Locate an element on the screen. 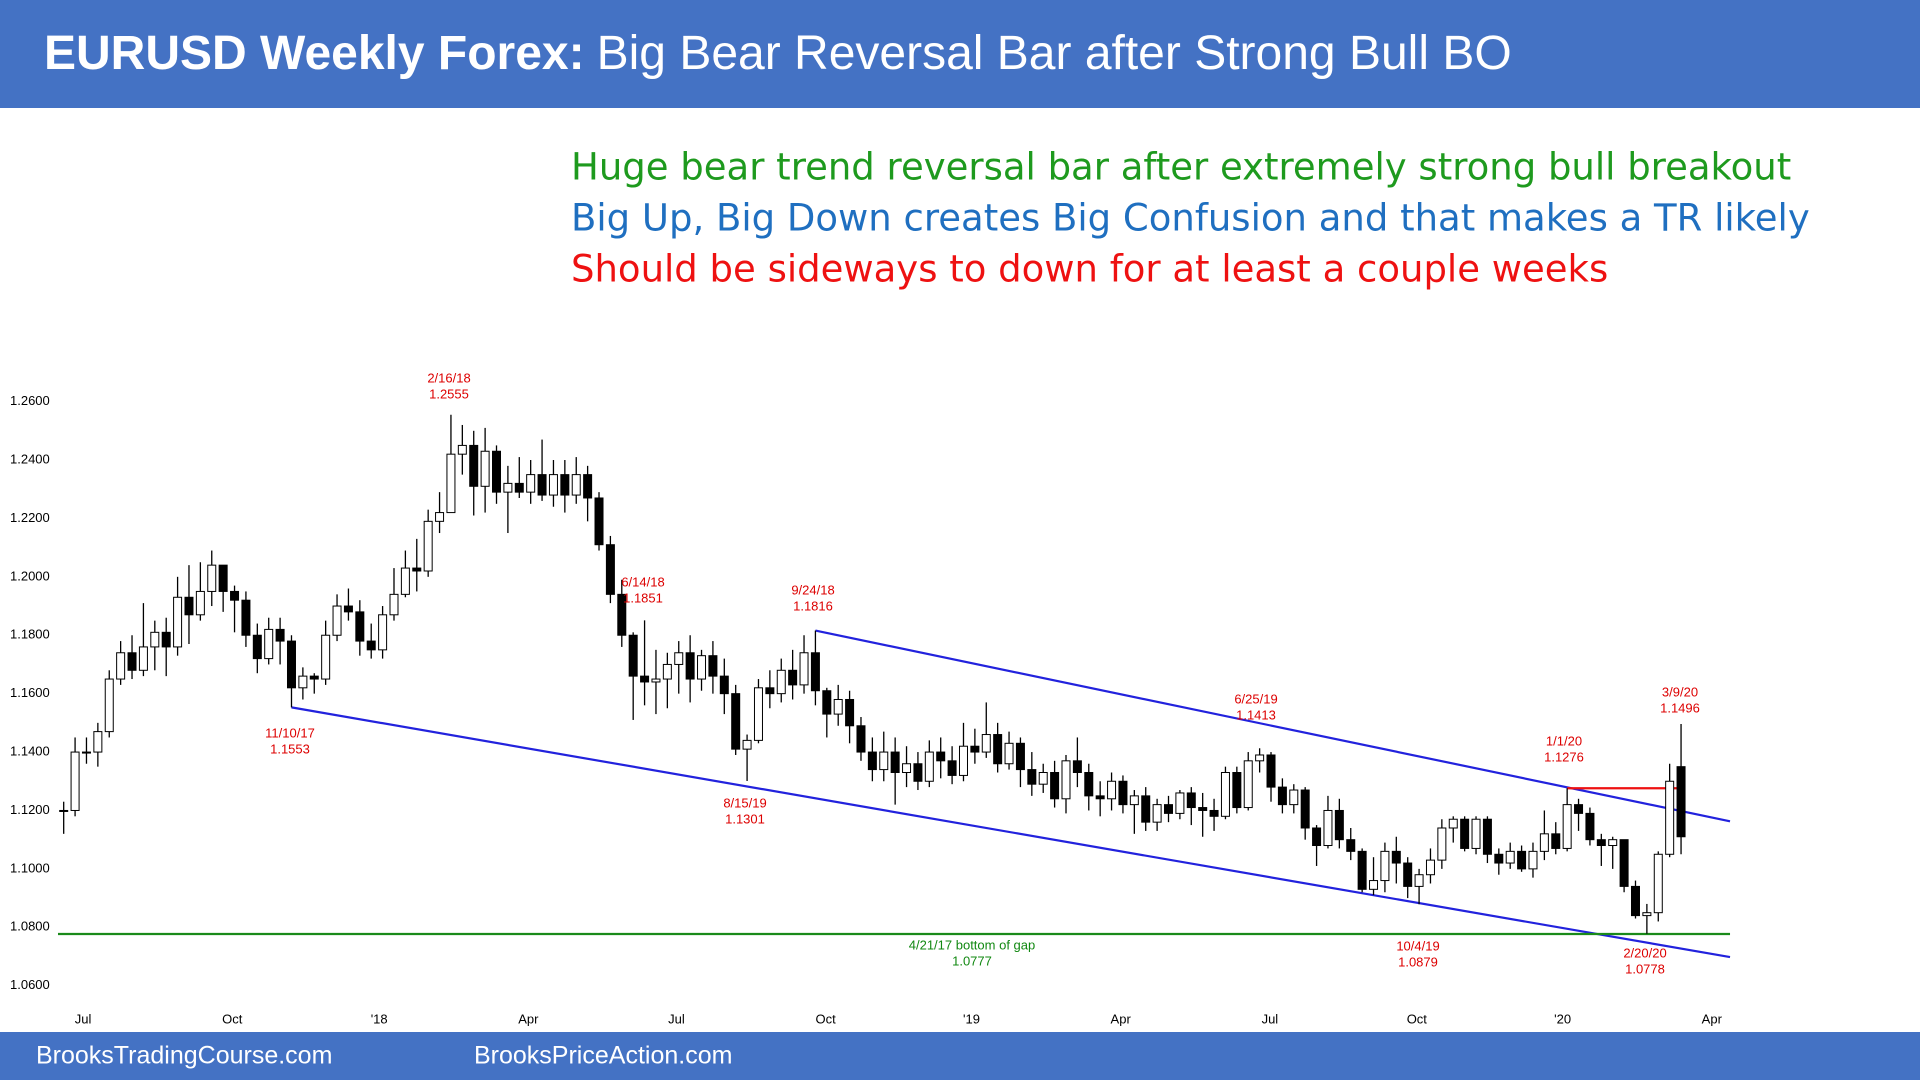  y-tick-label: 1.0600 is located at coordinates (30, 984).